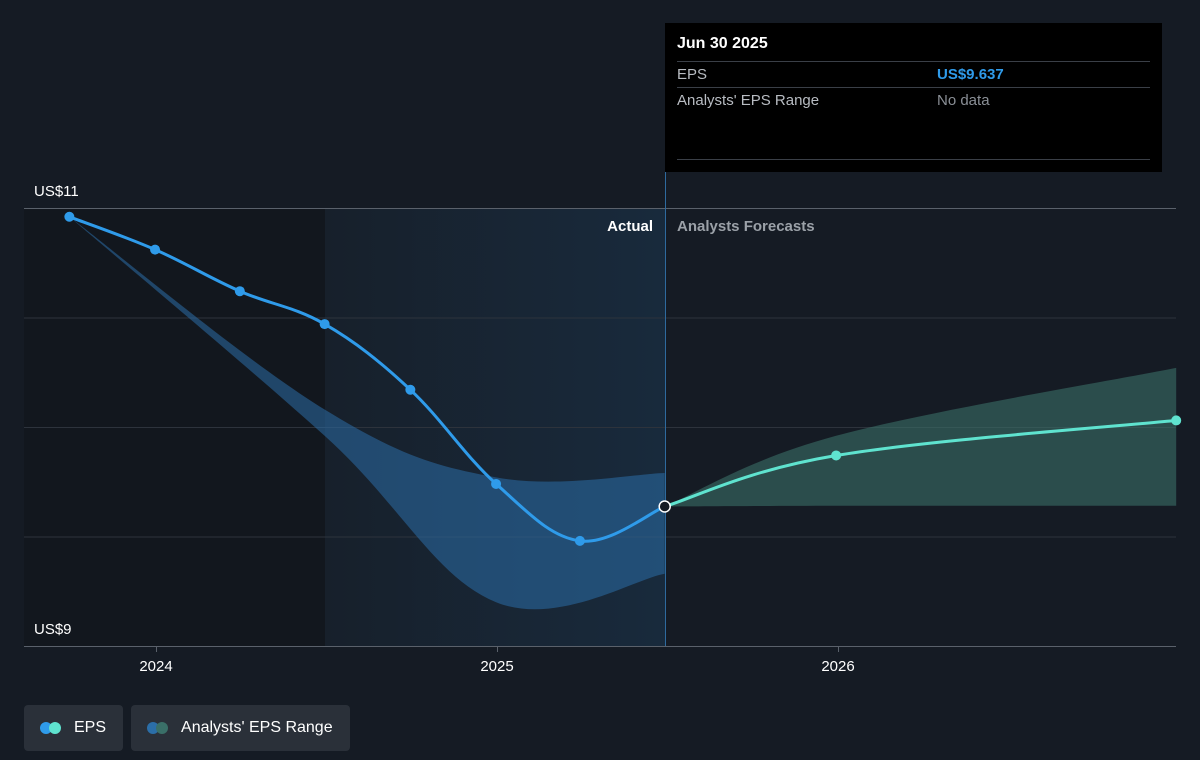 This screenshot has height=760, width=1200. I want to click on x-tick-label: 2026, so click(837, 666).